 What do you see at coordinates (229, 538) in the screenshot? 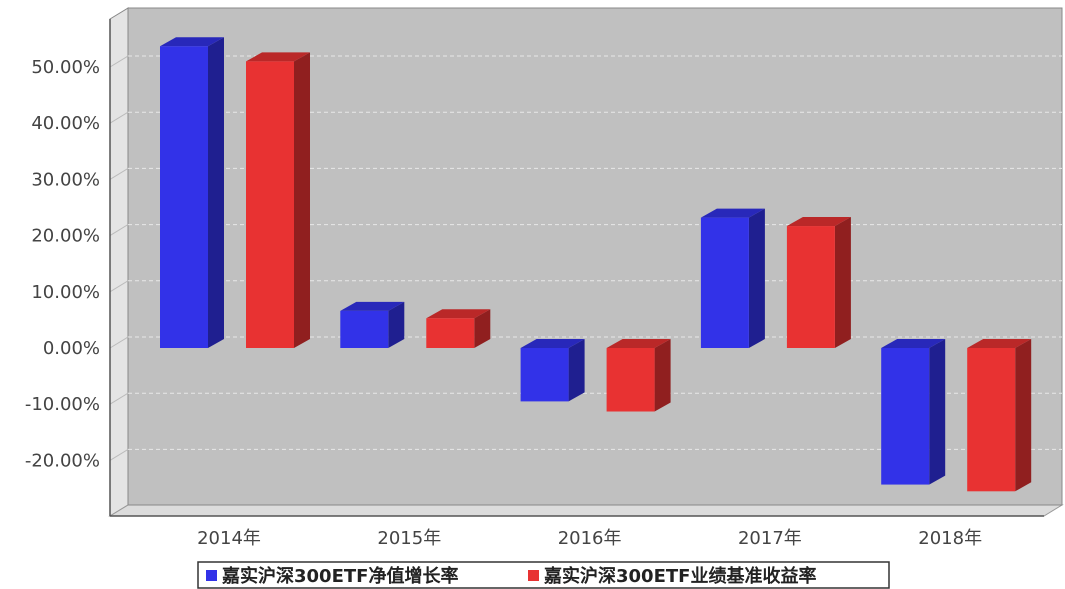
I see `x-tick-label-0: 2014年` at bounding box center [229, 538].